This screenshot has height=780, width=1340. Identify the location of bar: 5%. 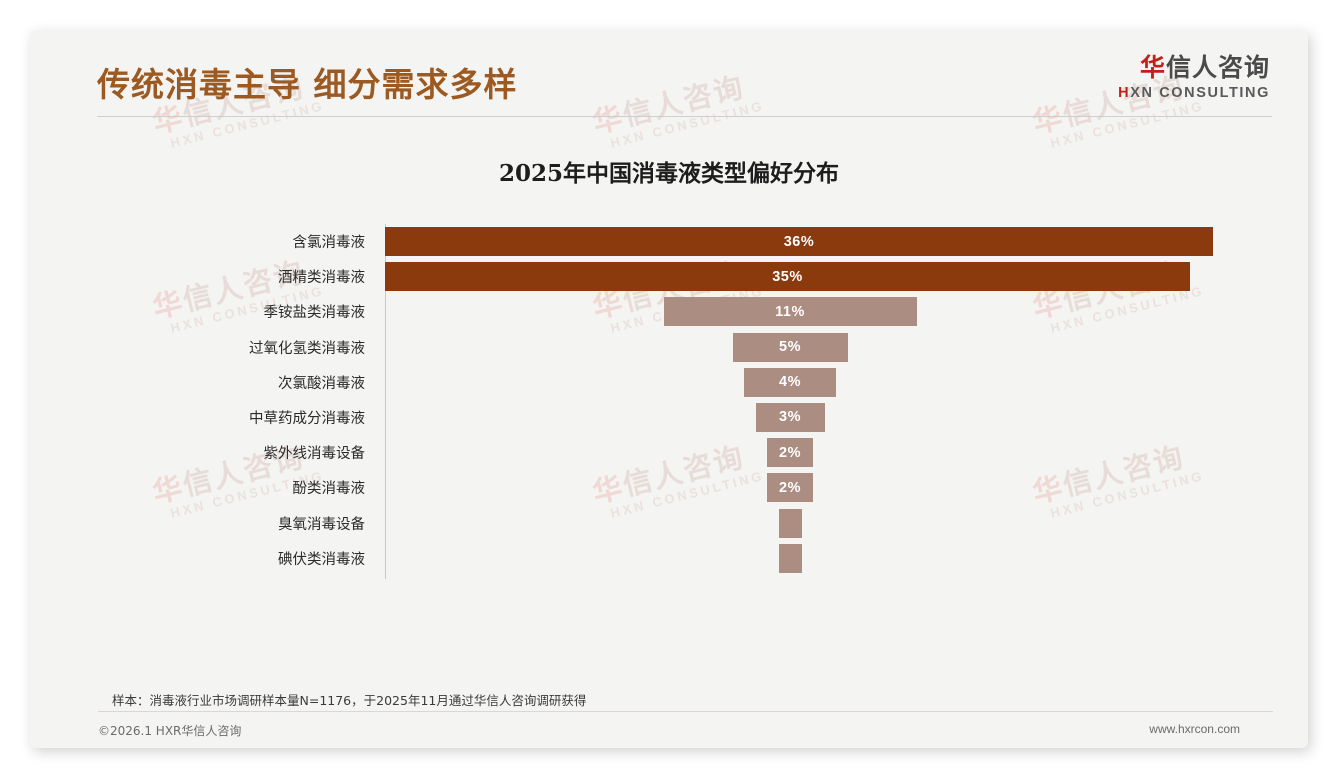
(790, 347).